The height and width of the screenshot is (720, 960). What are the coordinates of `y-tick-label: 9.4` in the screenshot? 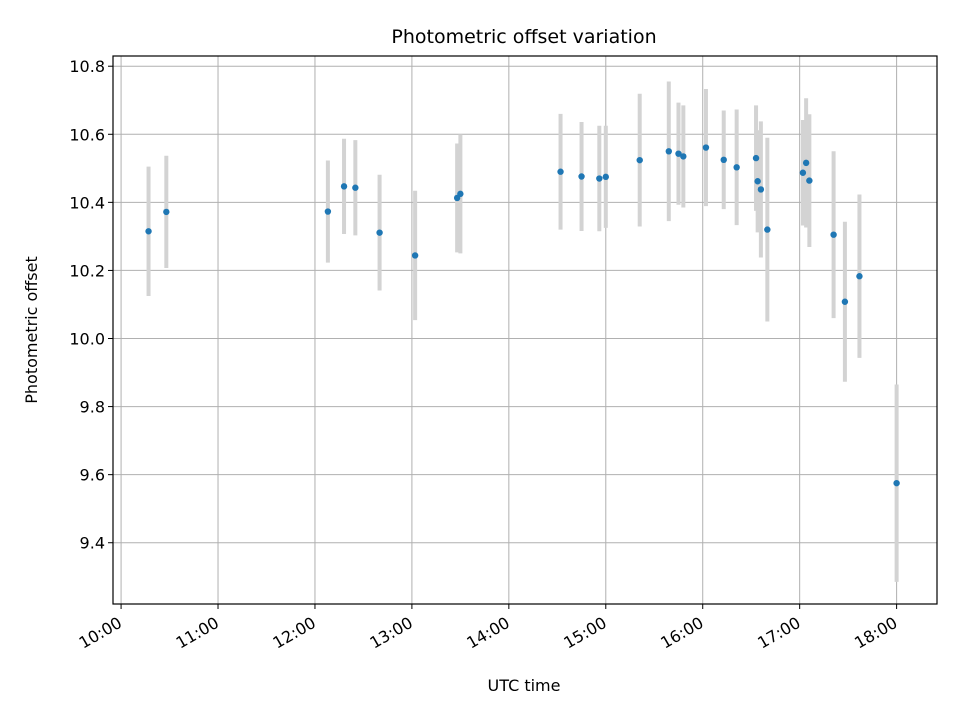 It's located at (92, 543).